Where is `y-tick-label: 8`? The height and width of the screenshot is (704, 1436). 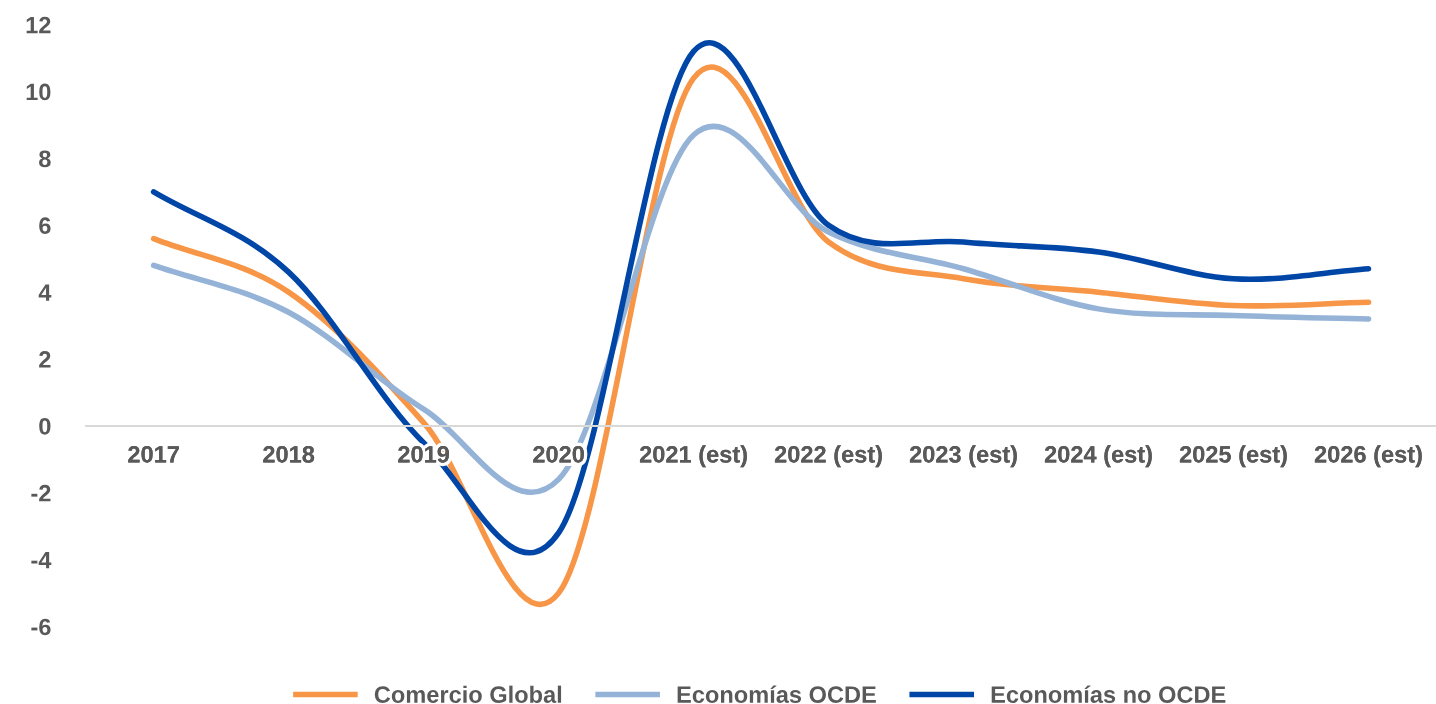 y-tick-label: 8 is located at coordinates (45, 159).